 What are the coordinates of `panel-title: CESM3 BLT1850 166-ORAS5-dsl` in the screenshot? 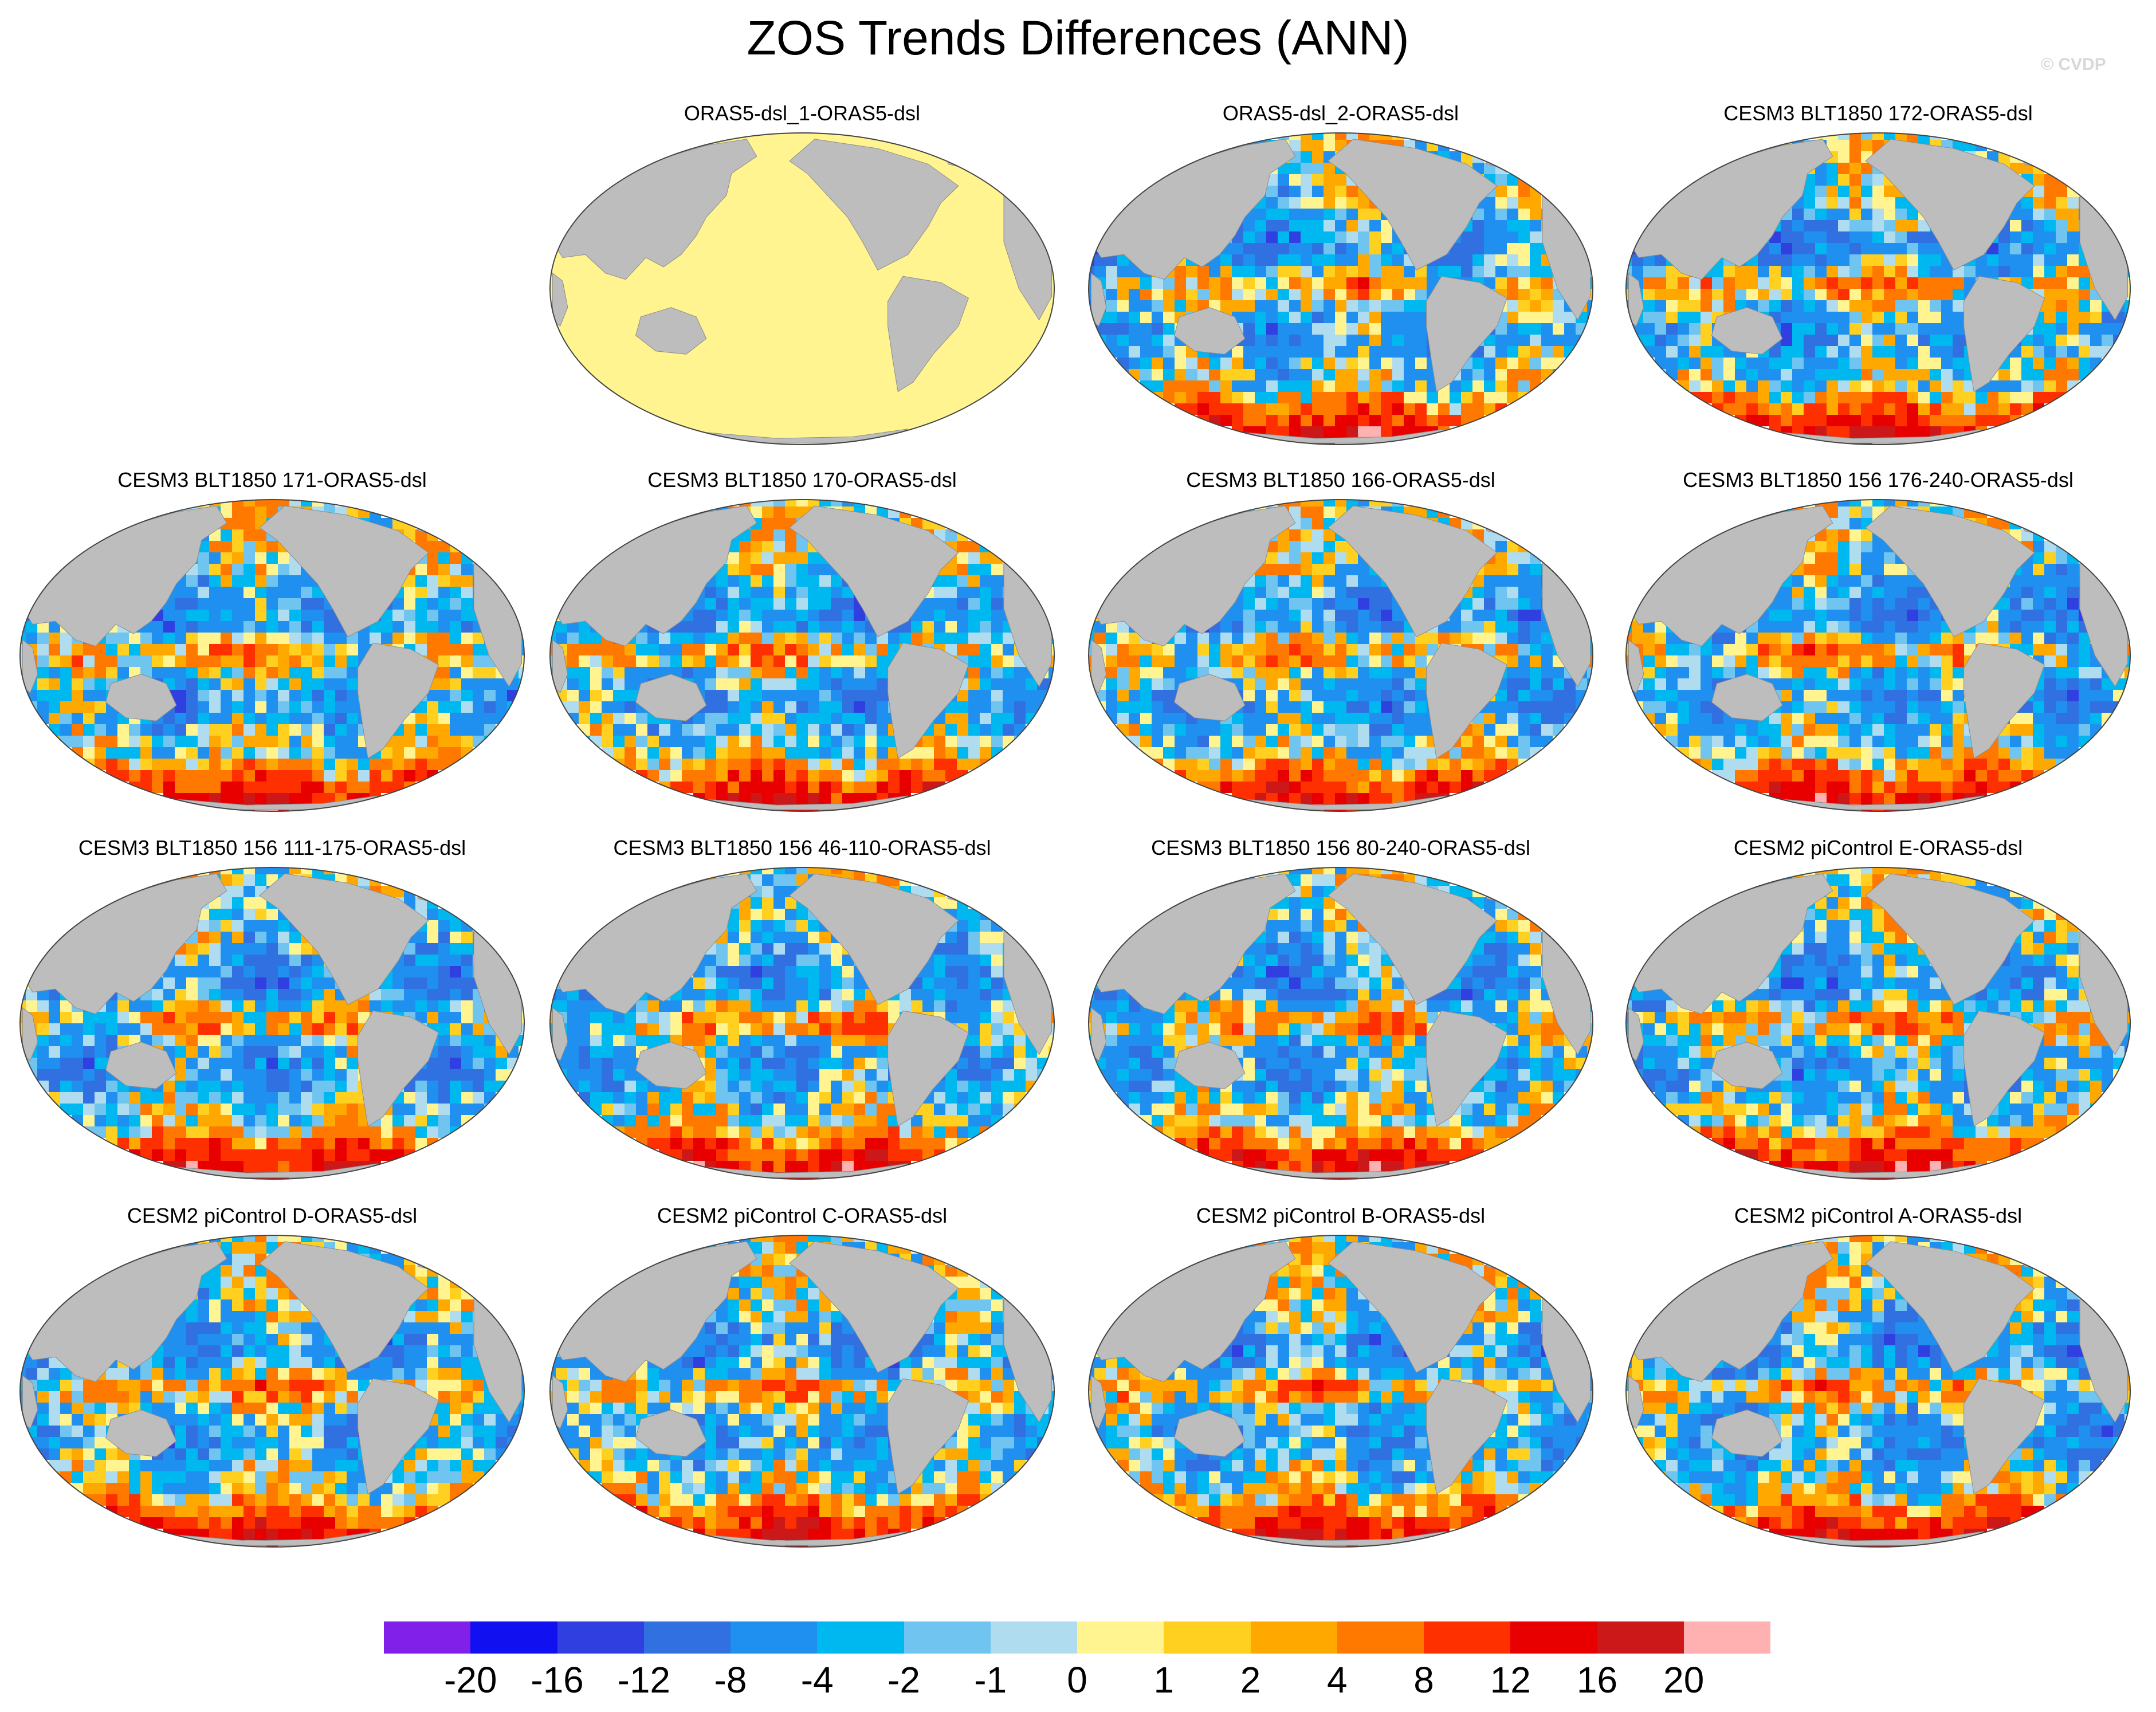 It's located at (1340, 480).